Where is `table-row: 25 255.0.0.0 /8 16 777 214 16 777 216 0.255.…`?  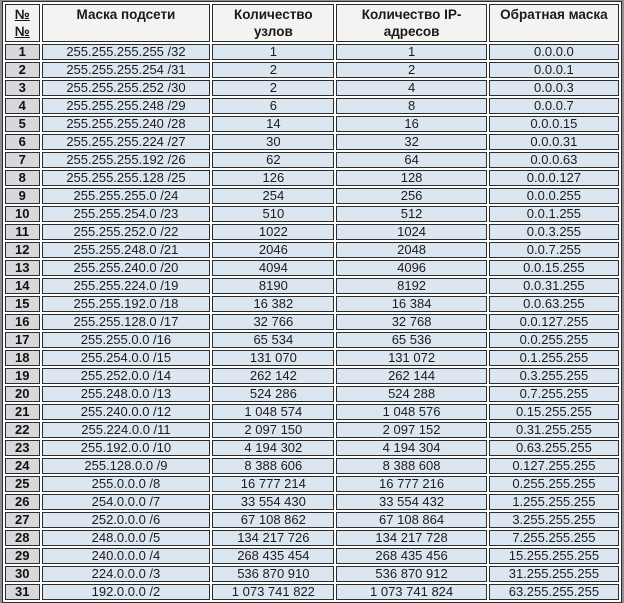 table-row: 25 255.0.0.0 /8 16 777 214 16 777 216 0.255.… is located at coordinates (312, 484).